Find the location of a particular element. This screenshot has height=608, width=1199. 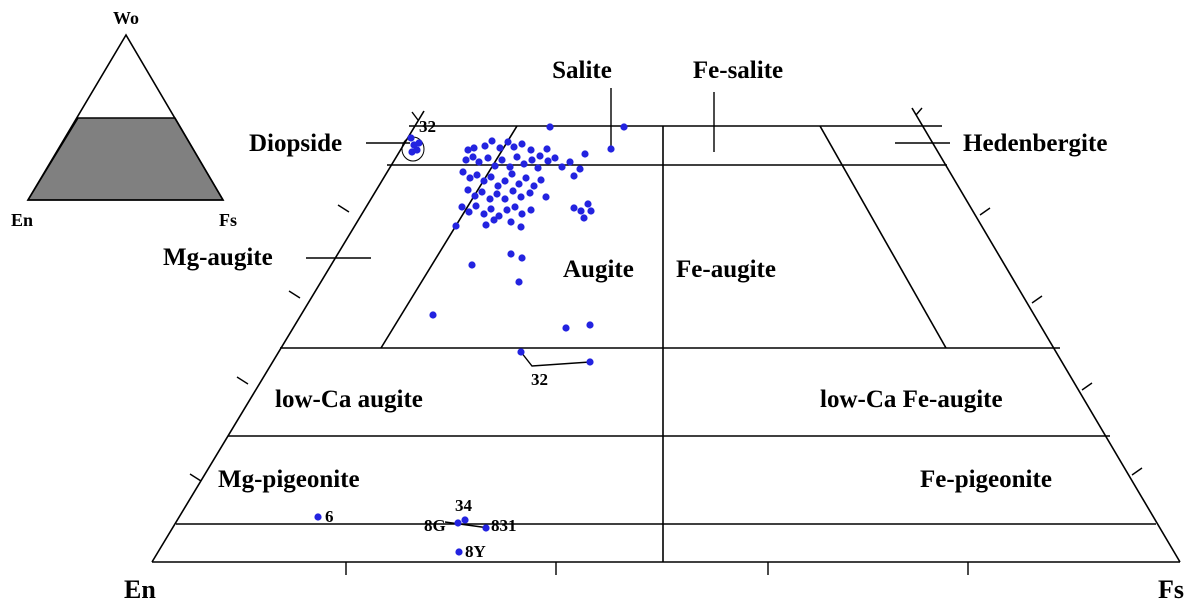

boundary-mg-augite is located at coordinates (449, 237).